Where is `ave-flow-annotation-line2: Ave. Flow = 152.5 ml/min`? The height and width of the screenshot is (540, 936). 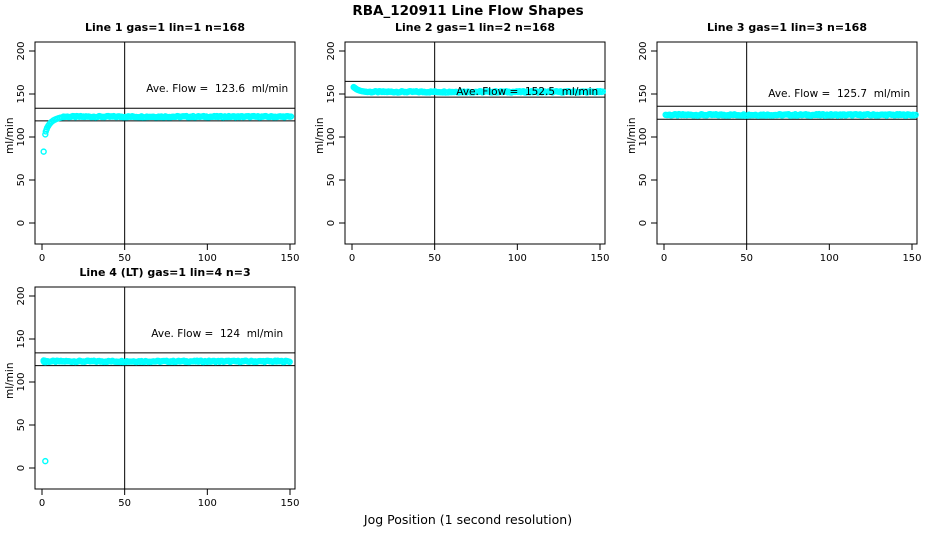
ave-flow-annotation-line2: Ave. Flow = 152.5 ml/min is located at coordinates (527, 92).